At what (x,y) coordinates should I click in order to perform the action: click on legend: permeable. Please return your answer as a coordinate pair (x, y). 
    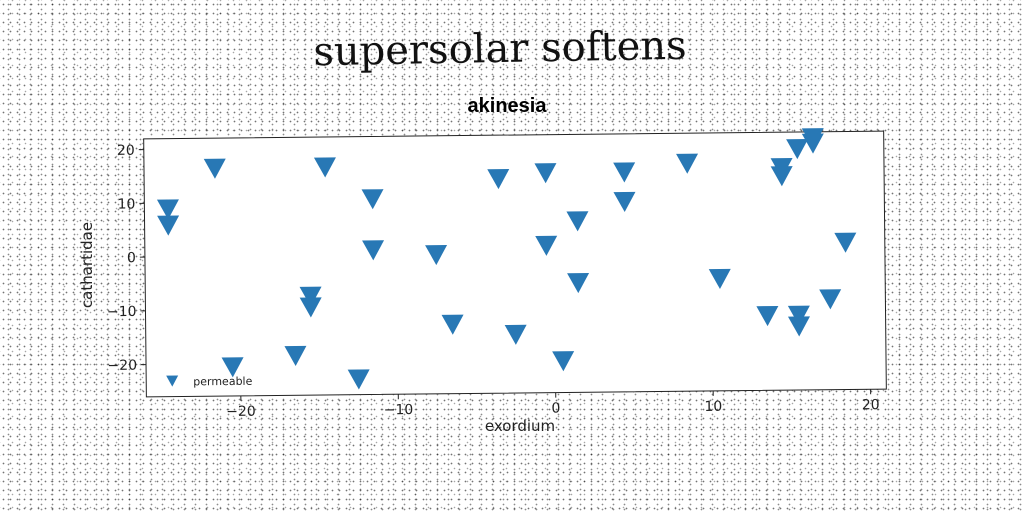
    Looking at the image, I should click on (209, 382).